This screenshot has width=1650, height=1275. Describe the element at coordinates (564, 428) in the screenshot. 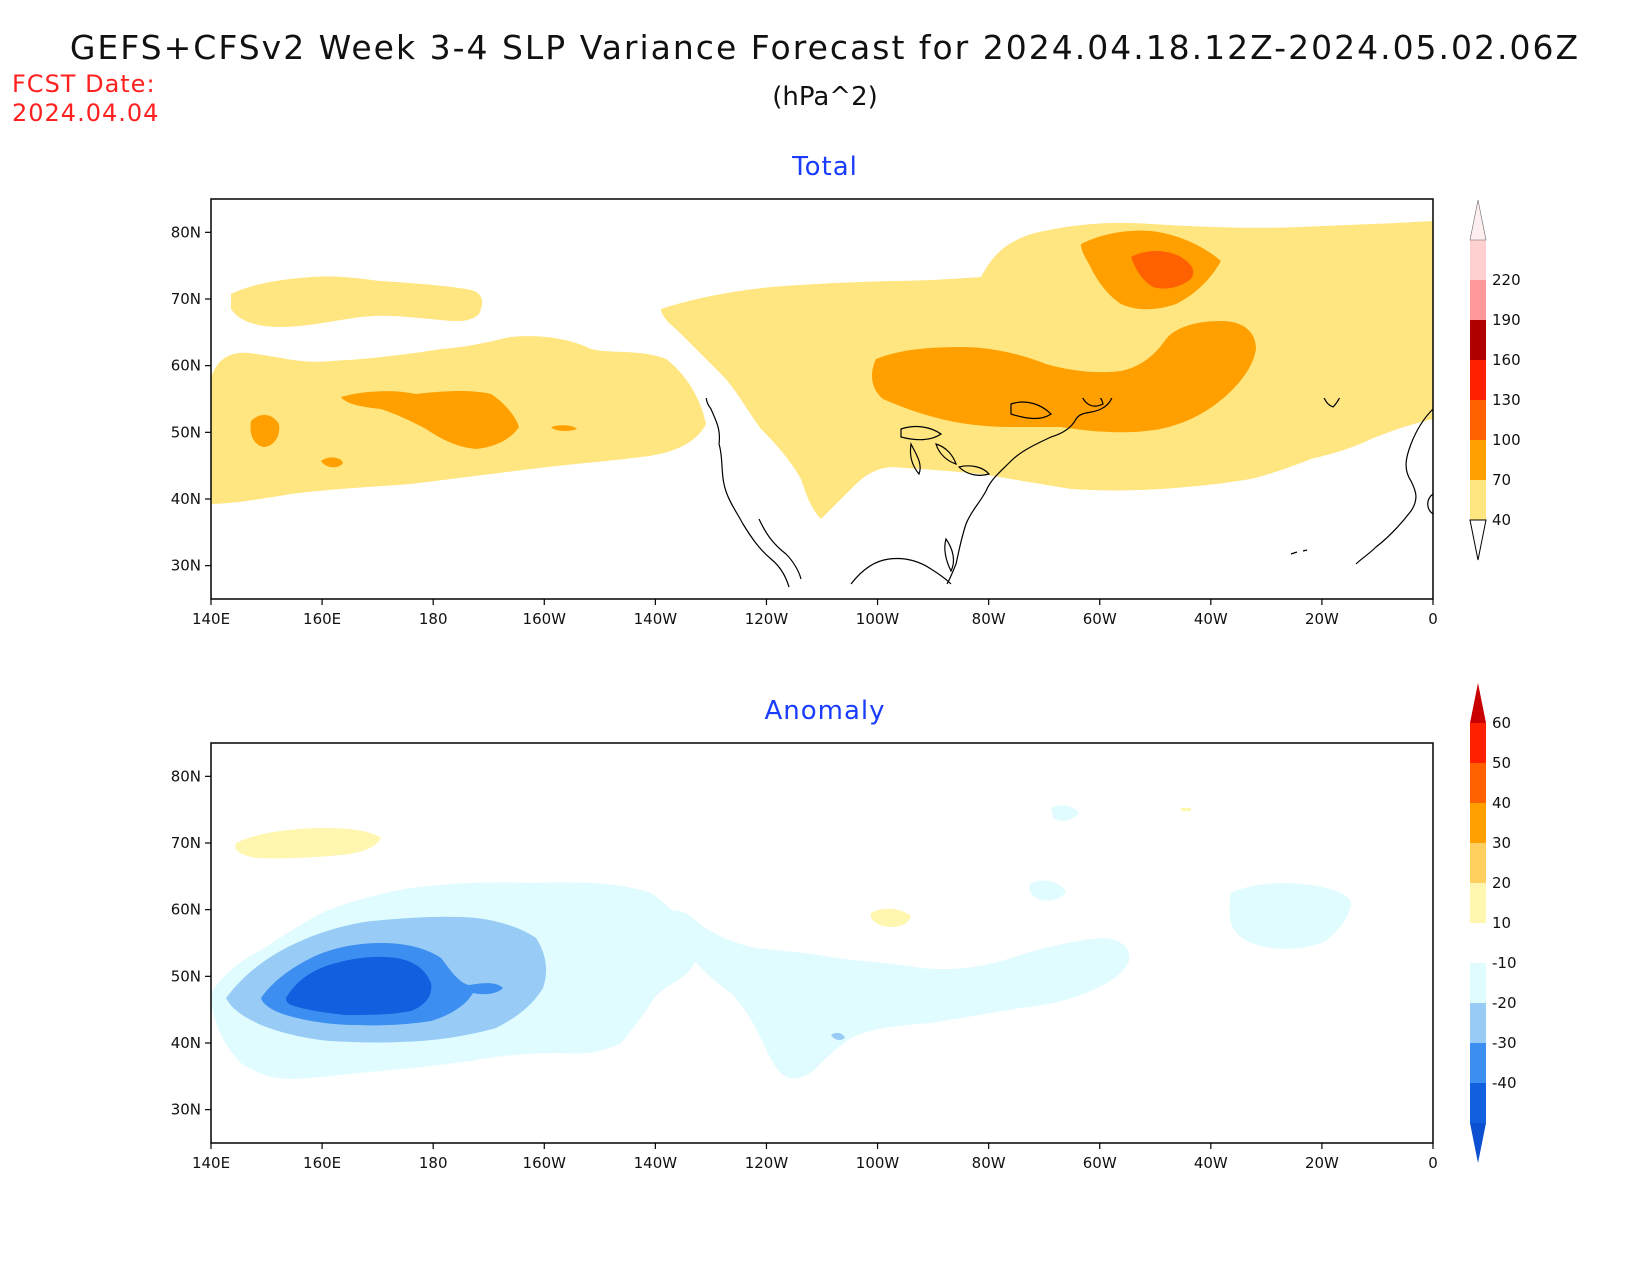

I see `total-contour-70-east-pacific` at that location.